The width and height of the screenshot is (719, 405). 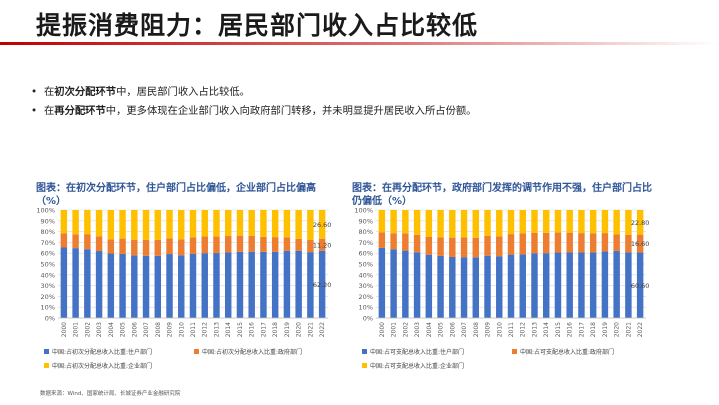 I want to click on x-tick-label: 2018, so click(x=593, y=329).